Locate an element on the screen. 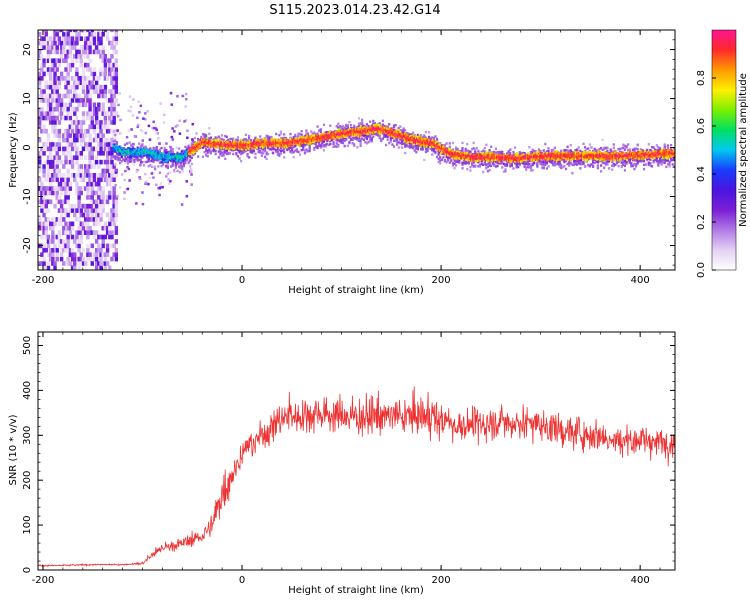 This screenshot has width=750, height=600. snr-x-label: Height of straight line (km) is located at coordinates (356, 590).